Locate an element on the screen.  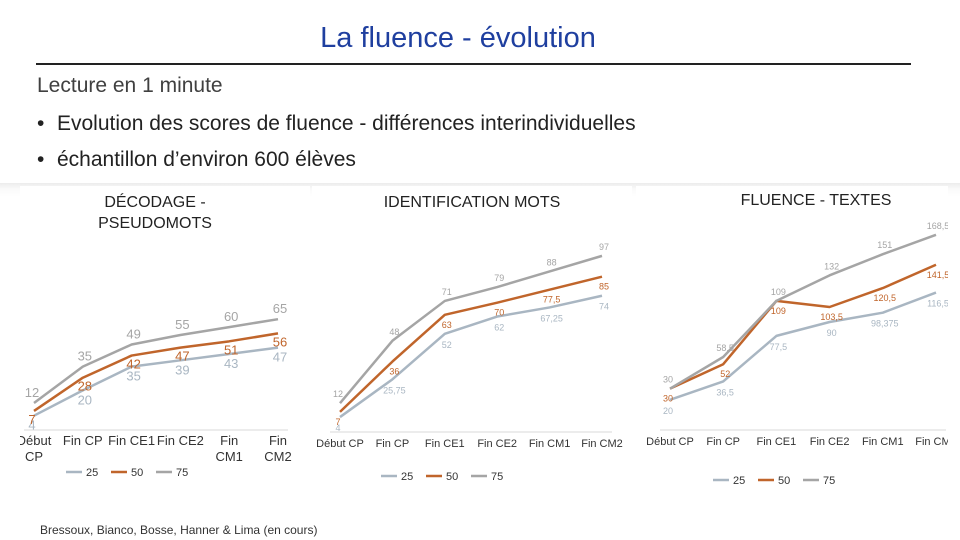
data-label: 116,5 is located at coordinates (937, 304).